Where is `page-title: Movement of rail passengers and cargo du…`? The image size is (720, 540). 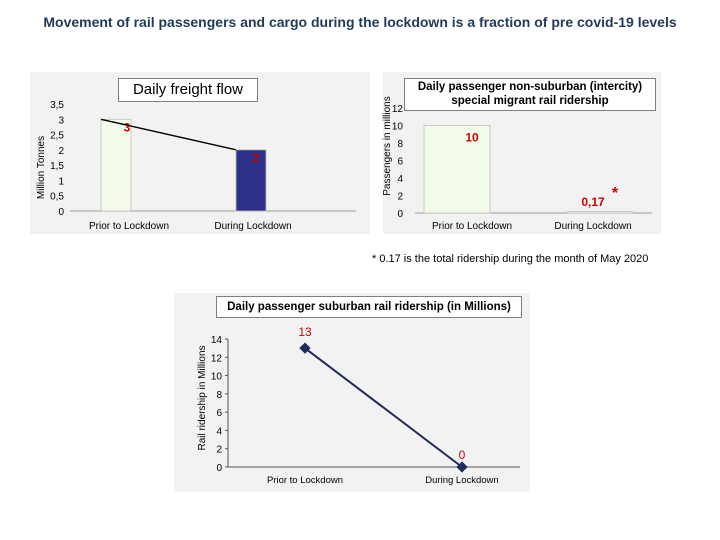 page-title: Movement of rail passengers and cargo du… is located at coordinates (360, 22).